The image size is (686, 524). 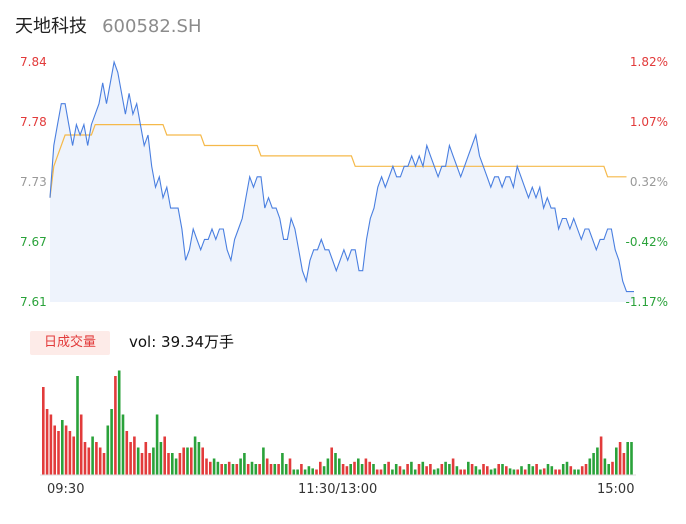 What do you see at coordinates (33, 182) in the screenshot?
I see `price-tick-label: 7.73` at bounding box center [33, 182].